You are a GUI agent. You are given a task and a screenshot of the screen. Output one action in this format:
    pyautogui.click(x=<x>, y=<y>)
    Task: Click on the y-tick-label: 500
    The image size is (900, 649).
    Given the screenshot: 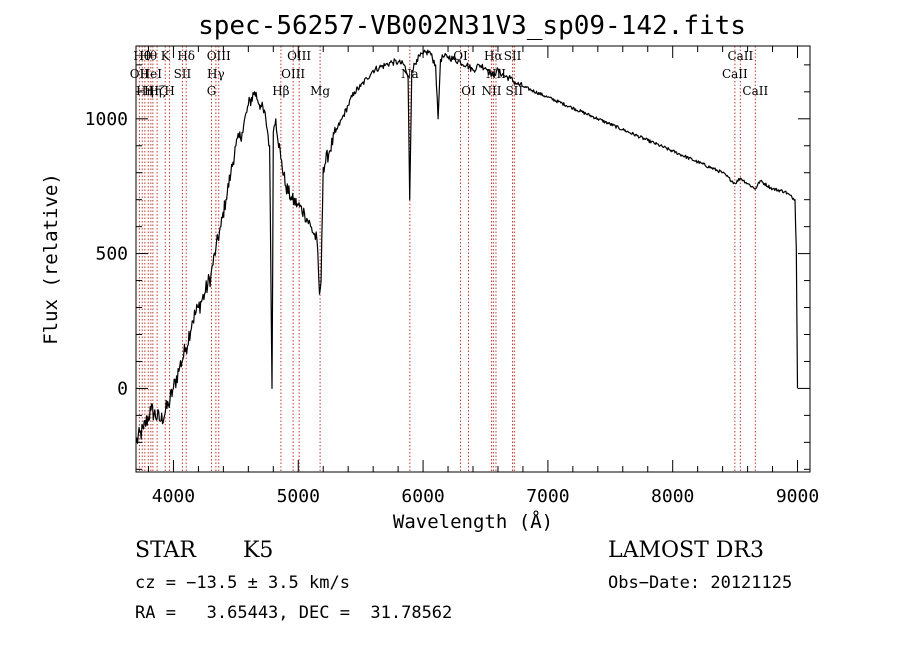 What is the action you would take?
    pyautogui.click(x=111, y=254)
    